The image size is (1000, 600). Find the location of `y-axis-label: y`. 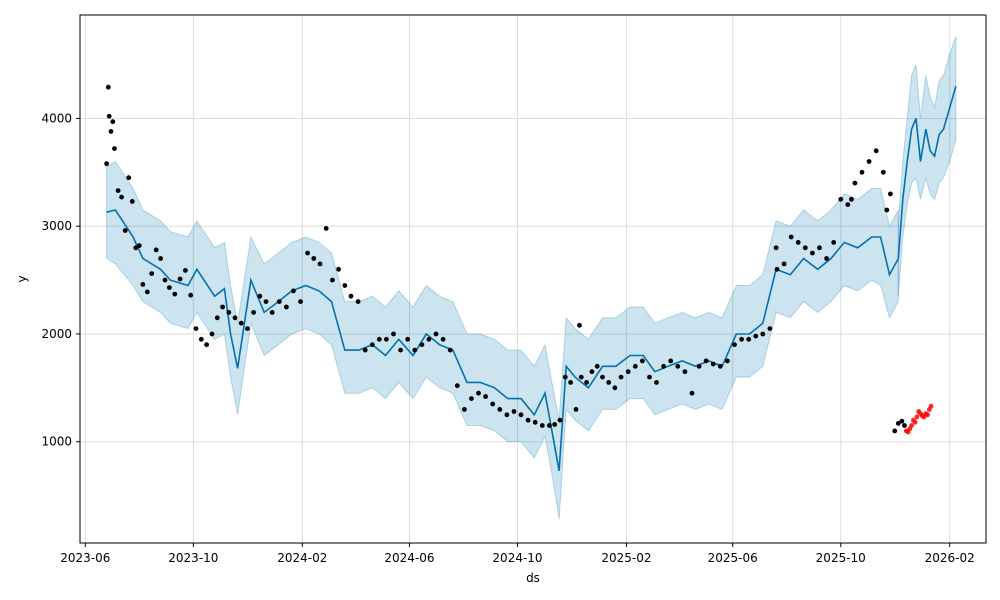

y-axis-label: y is located at coordinates (22, 278).